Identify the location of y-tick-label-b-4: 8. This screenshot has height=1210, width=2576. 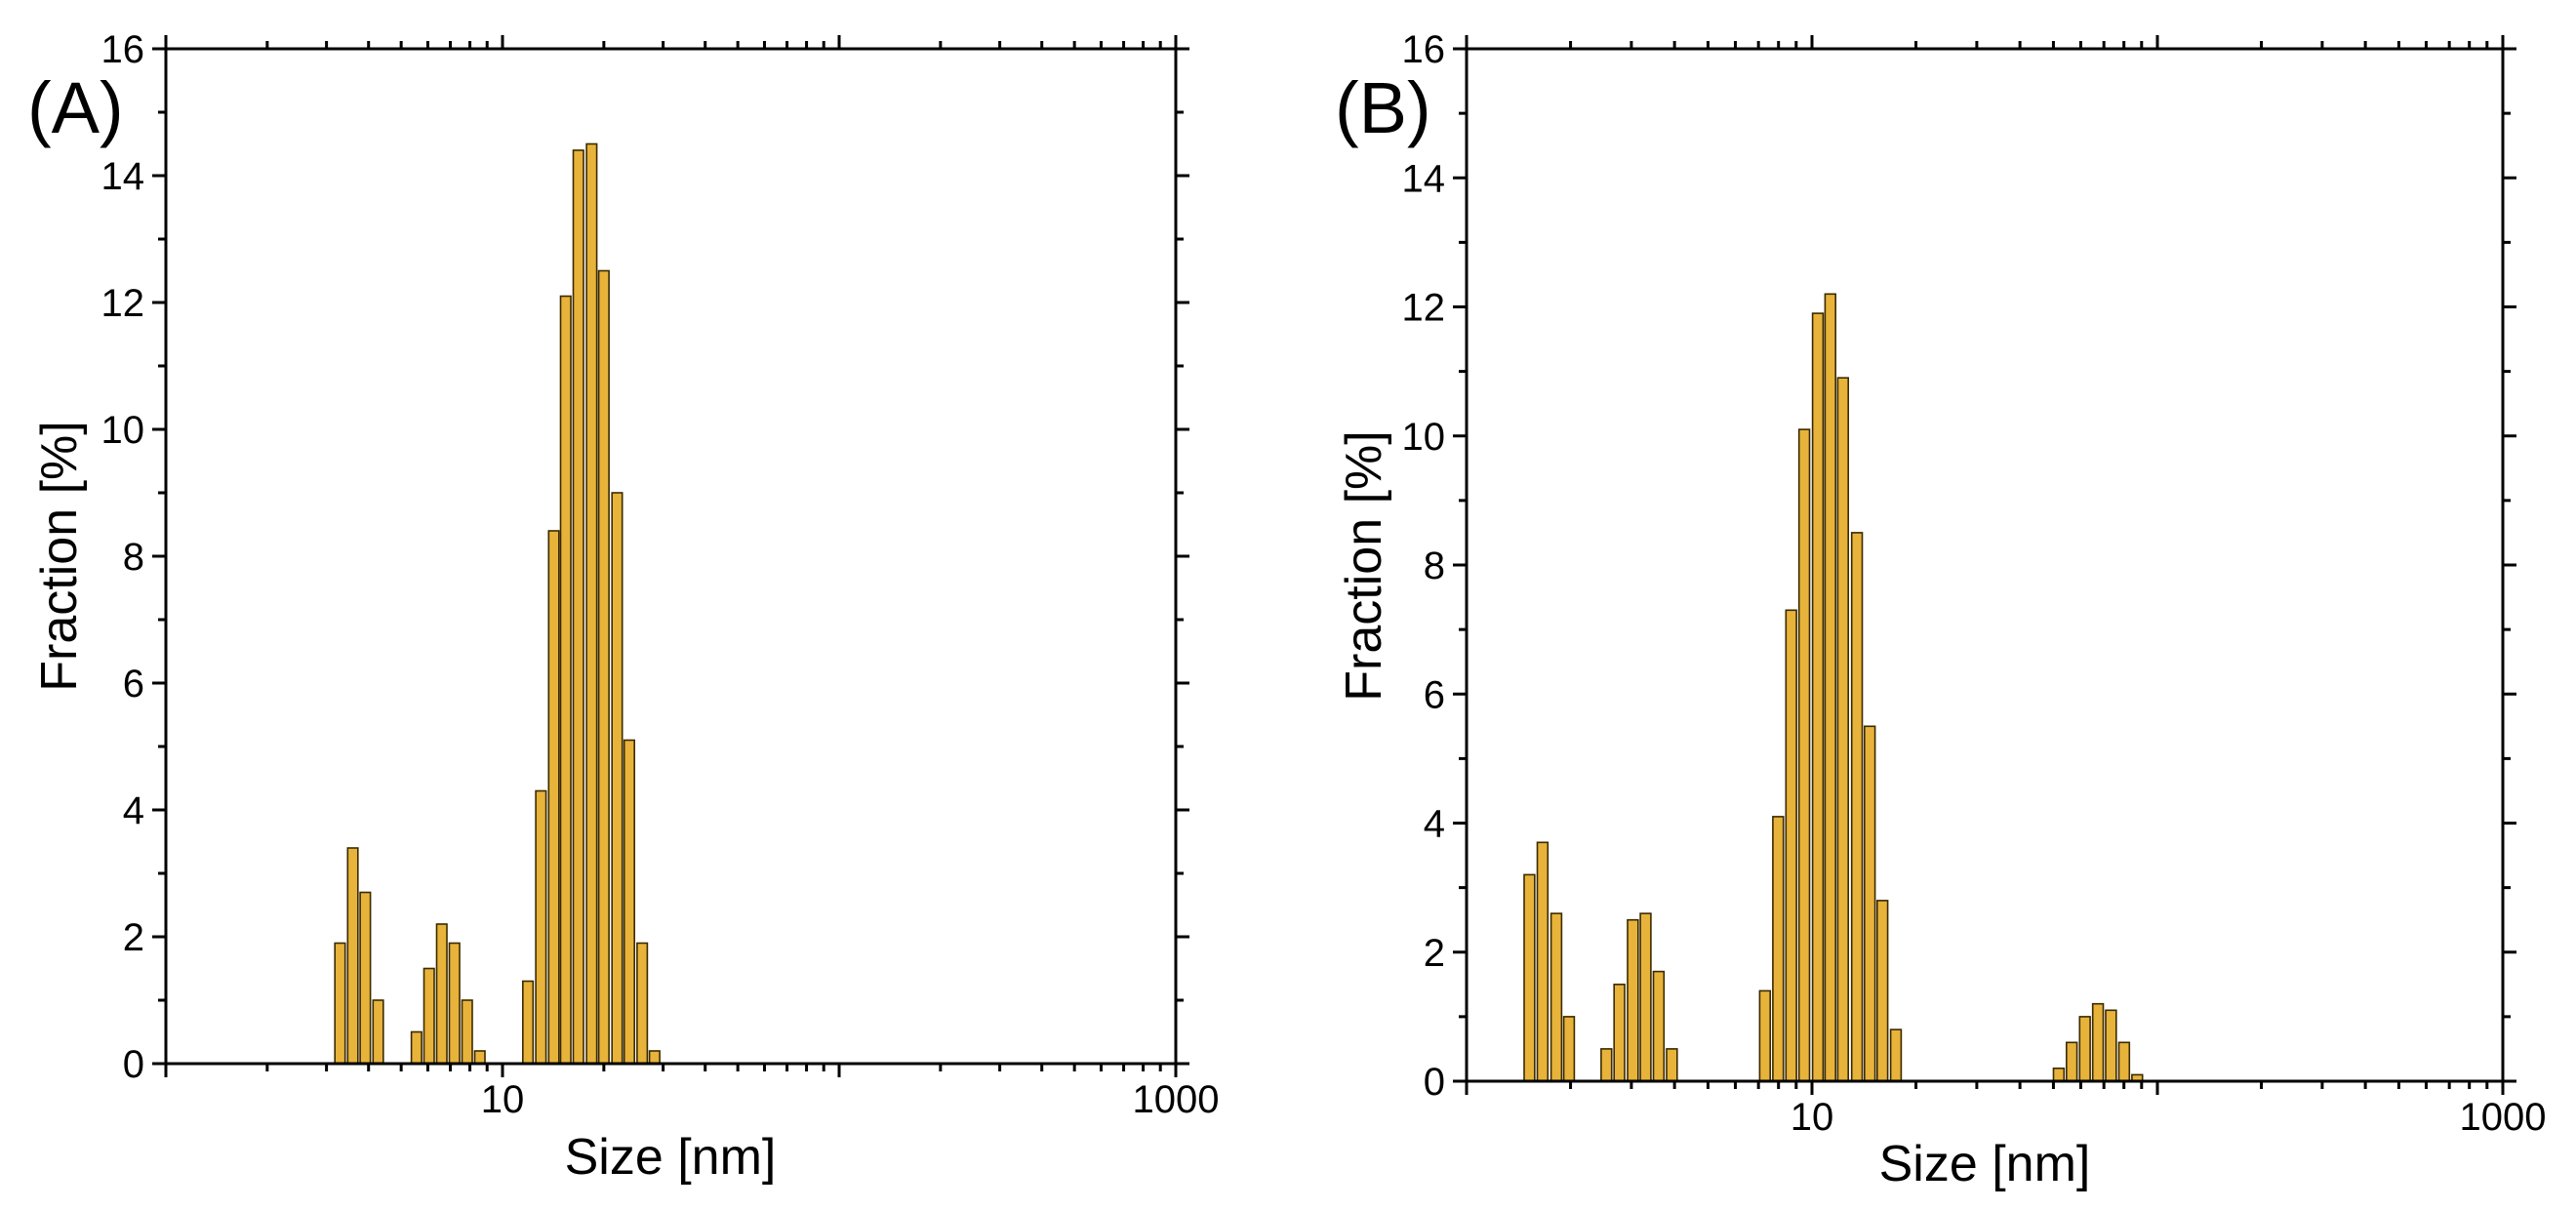
(1434, 565).